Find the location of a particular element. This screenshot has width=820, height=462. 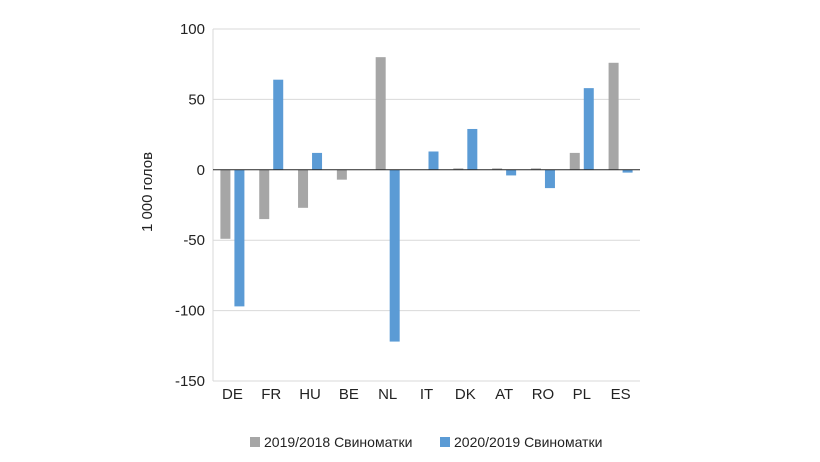

legend-swatch-blue is located at coordinates (445, 442).